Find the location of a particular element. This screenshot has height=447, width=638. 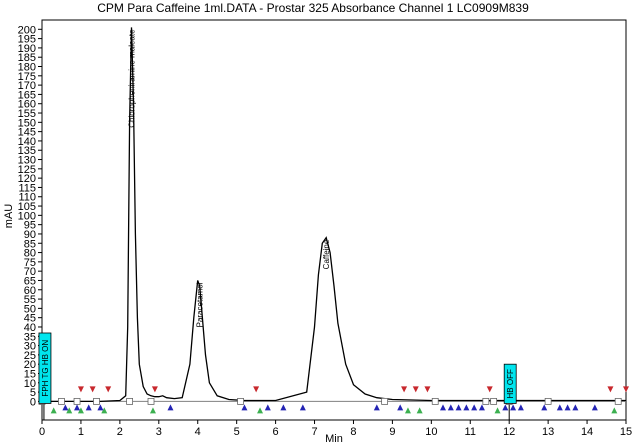

y-tick-label: 195 is located at coordinates (27, 40).